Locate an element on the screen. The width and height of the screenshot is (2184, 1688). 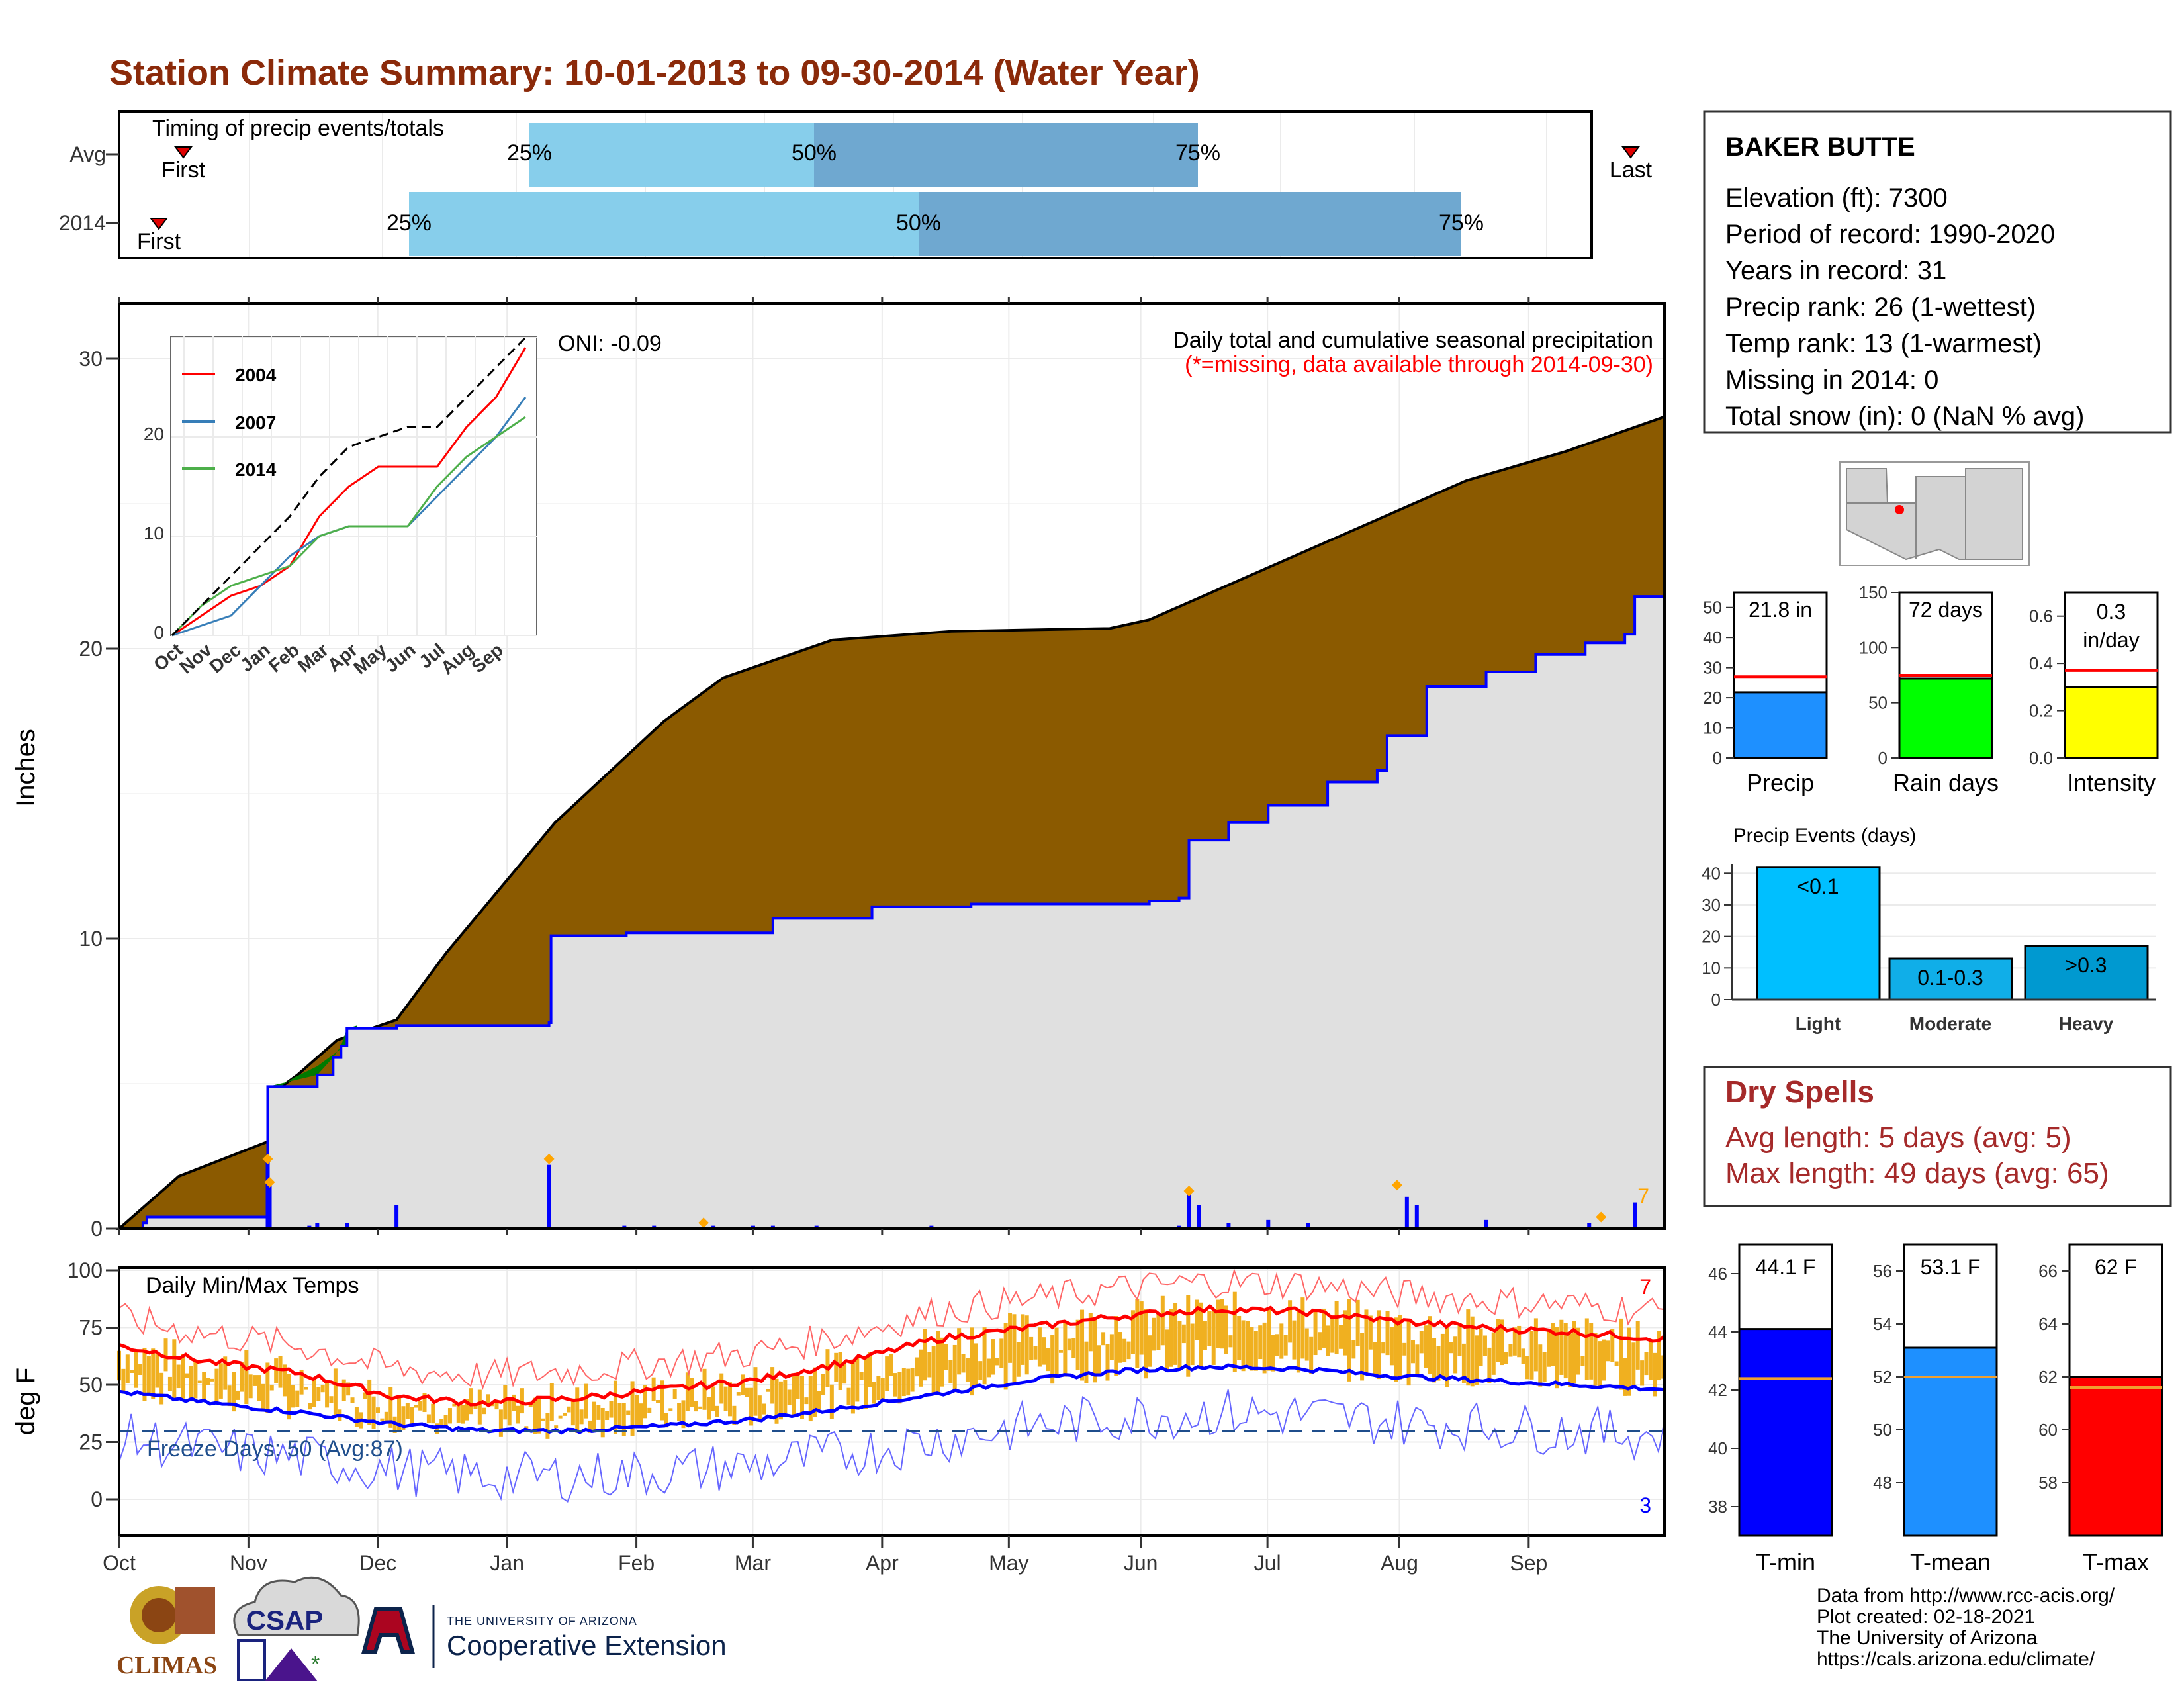
avg-first-label: First is located at coordinates (183, 170).